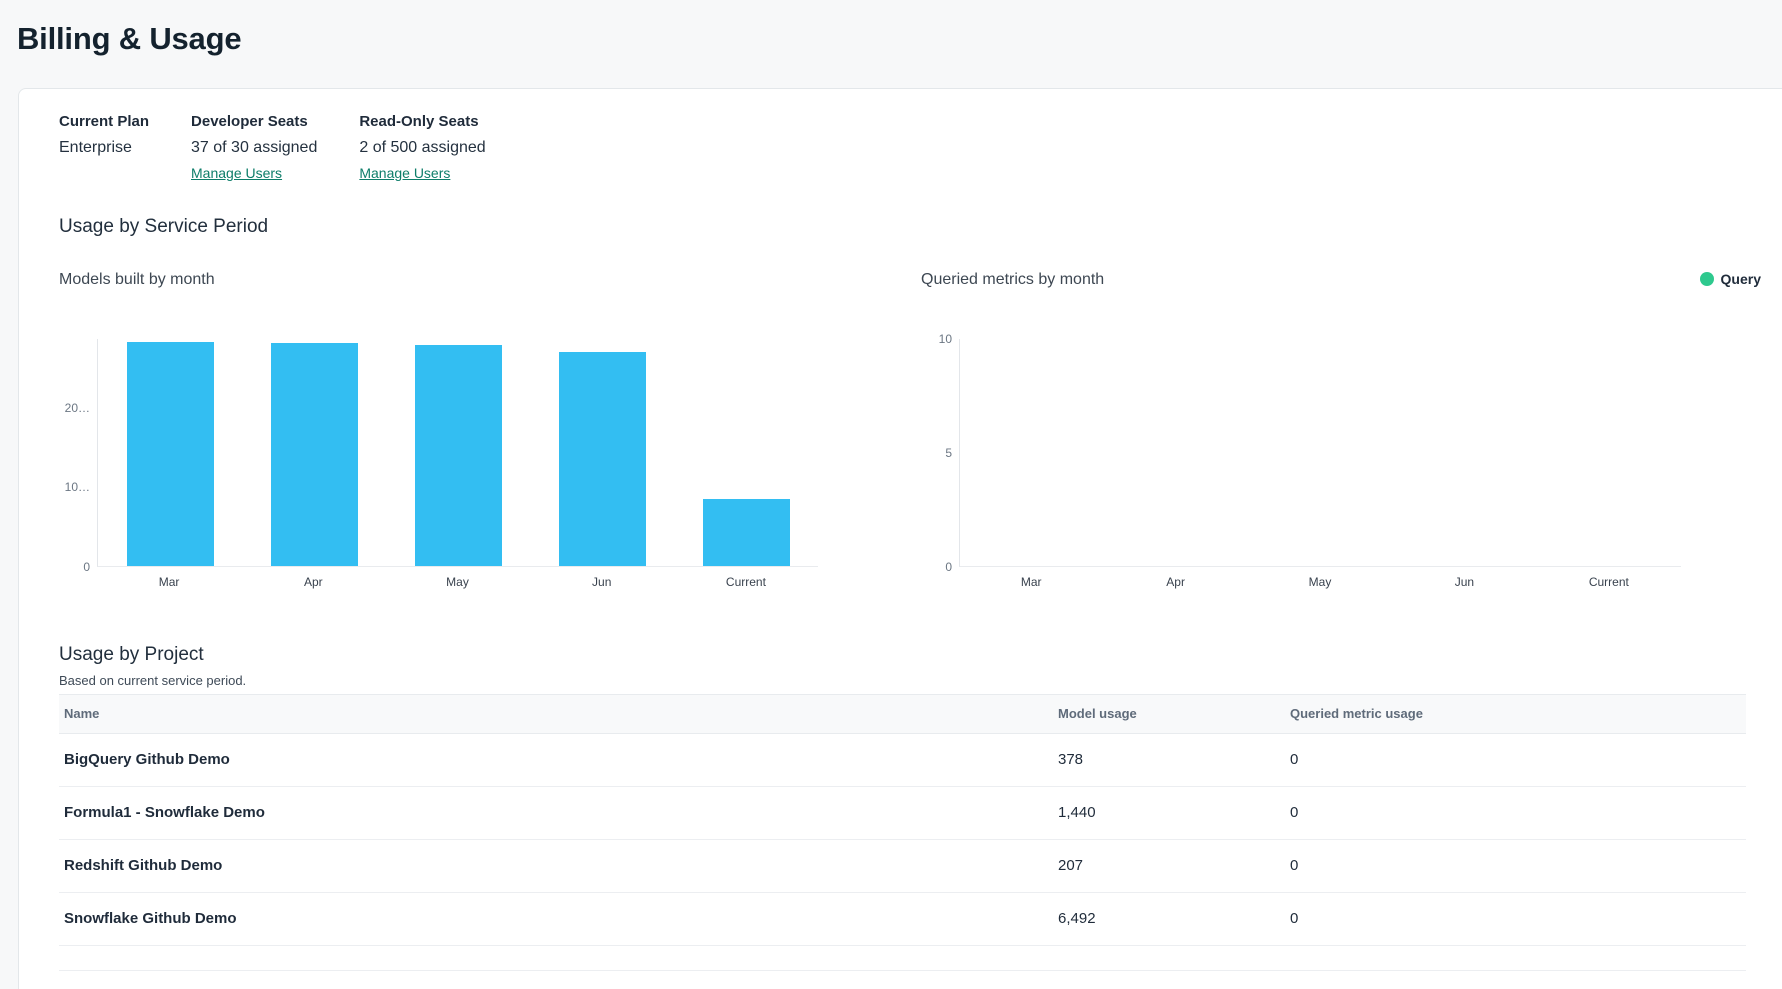 The image size is (1782, 989). I want to click on column-header-queried-metric-usage: Queried metric usage, so click(1356, 714).